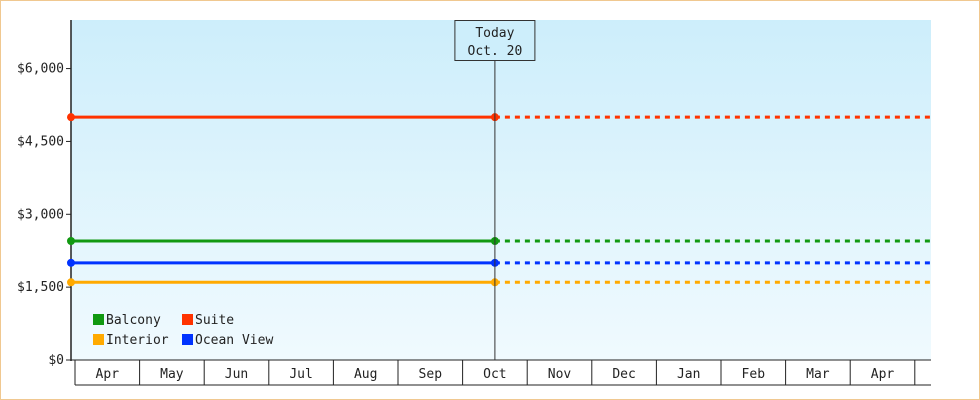  Describe the element at coordinates (754, 374) in the screenshot. I see `x-tick-label: Feb` at that location.